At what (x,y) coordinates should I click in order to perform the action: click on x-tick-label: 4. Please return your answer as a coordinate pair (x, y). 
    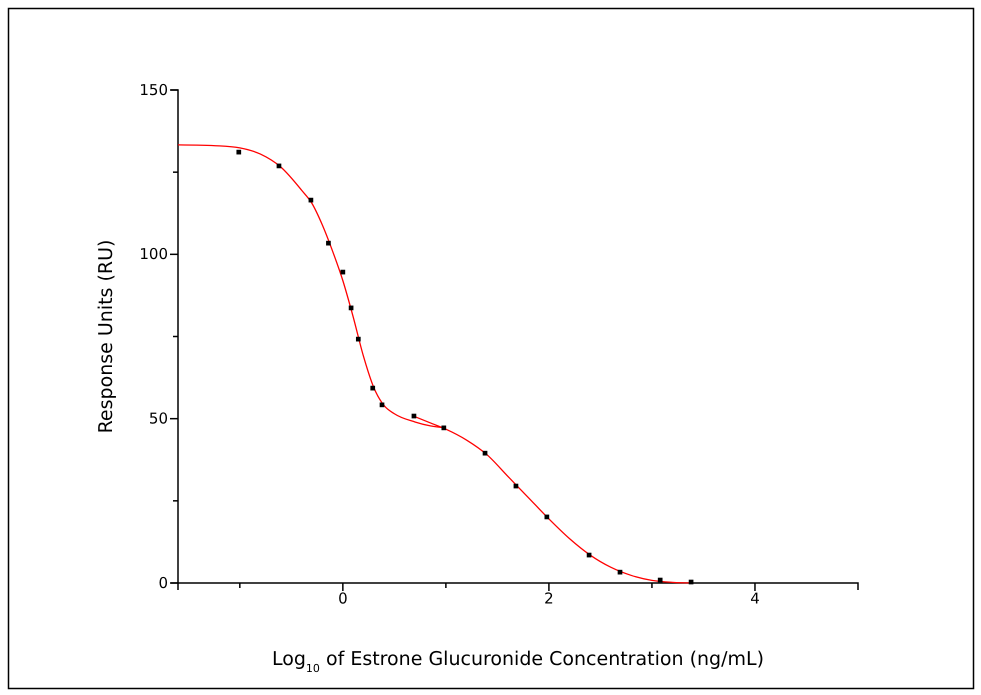
    Looking at the image, I should click on (755, 599).